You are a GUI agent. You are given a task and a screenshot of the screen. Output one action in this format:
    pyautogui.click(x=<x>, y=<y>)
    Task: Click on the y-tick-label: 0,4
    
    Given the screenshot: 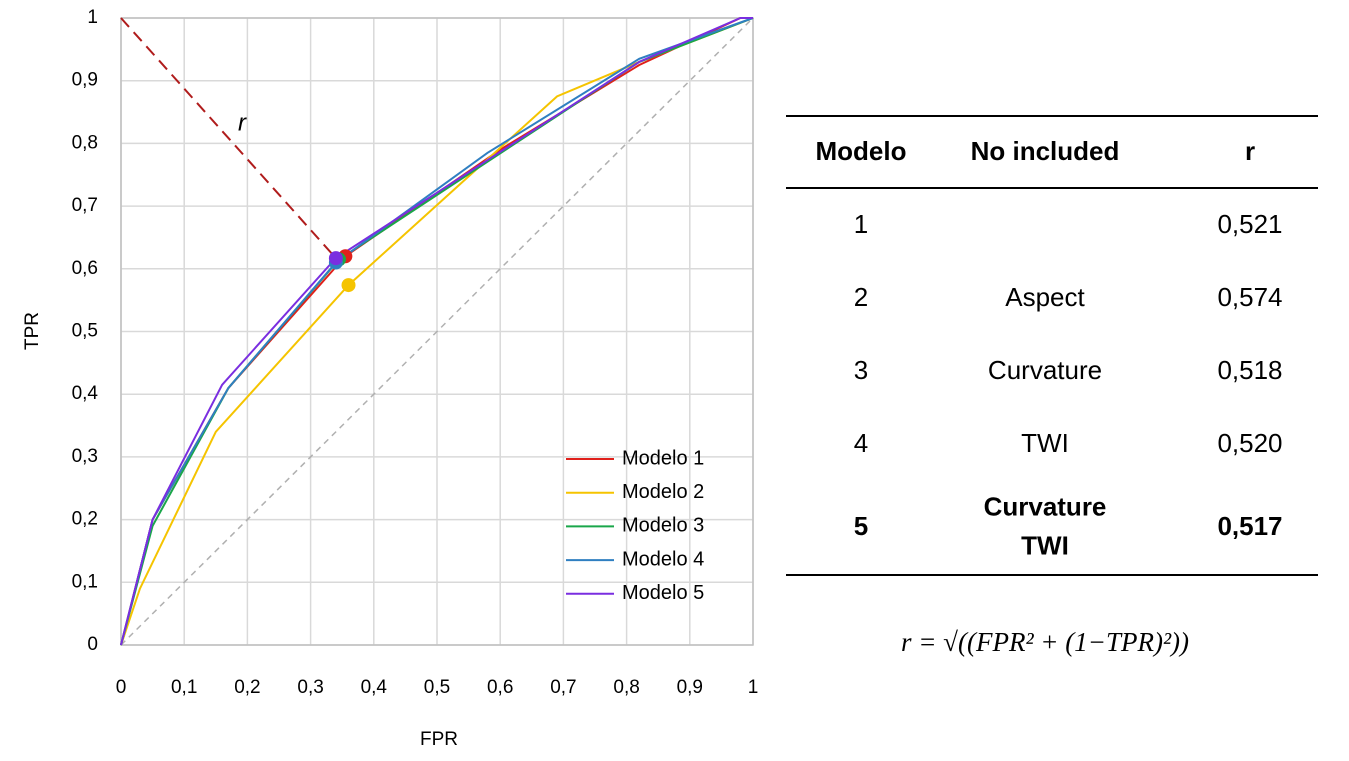 What is the action you would take?
    pyautogui.click(x=85, y=393)
    